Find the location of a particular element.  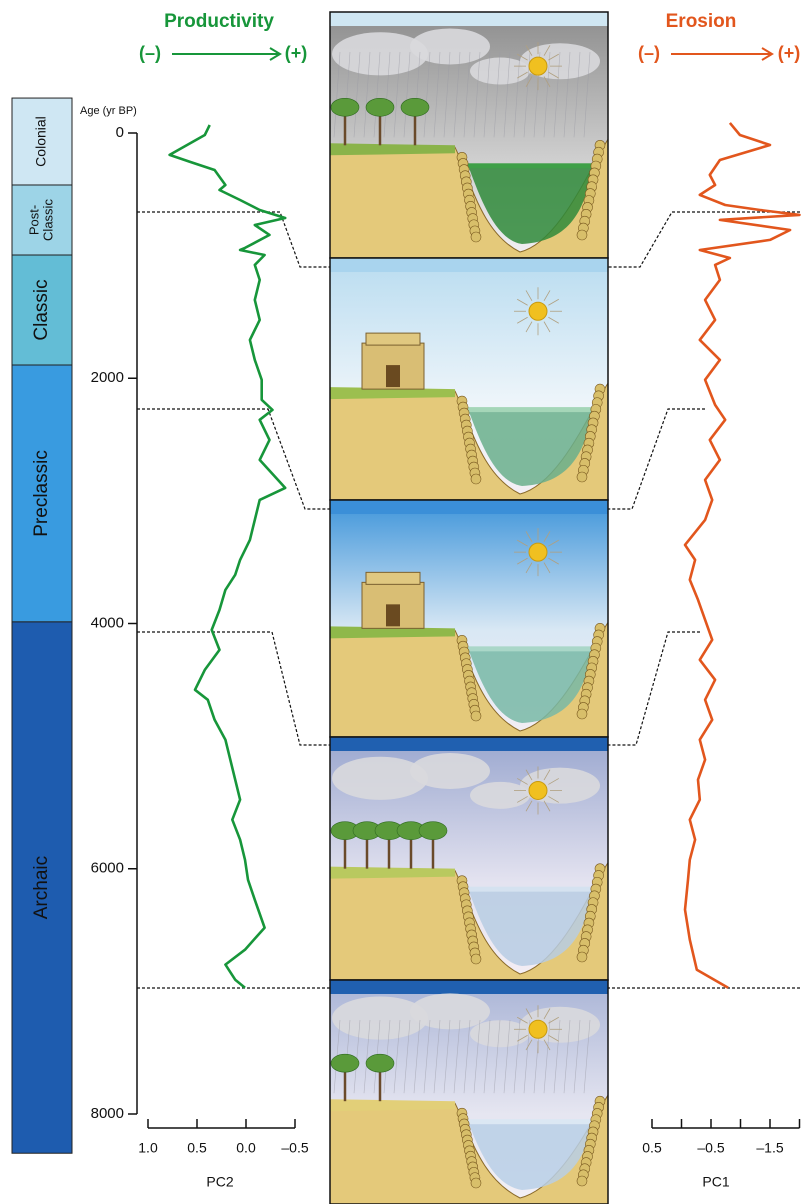

x-tick-label: 0.0 is located at coordinates (246, 1148).